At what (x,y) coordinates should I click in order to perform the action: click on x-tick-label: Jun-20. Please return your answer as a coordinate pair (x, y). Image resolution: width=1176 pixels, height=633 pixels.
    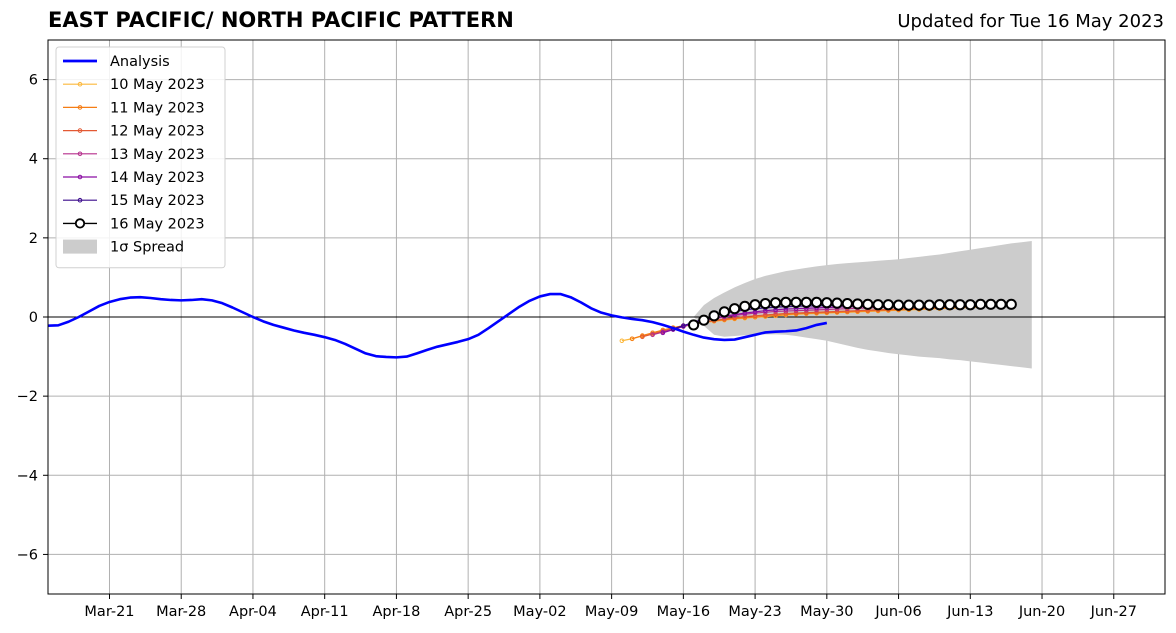
    Looking at the image, I should click on (1041, 612).